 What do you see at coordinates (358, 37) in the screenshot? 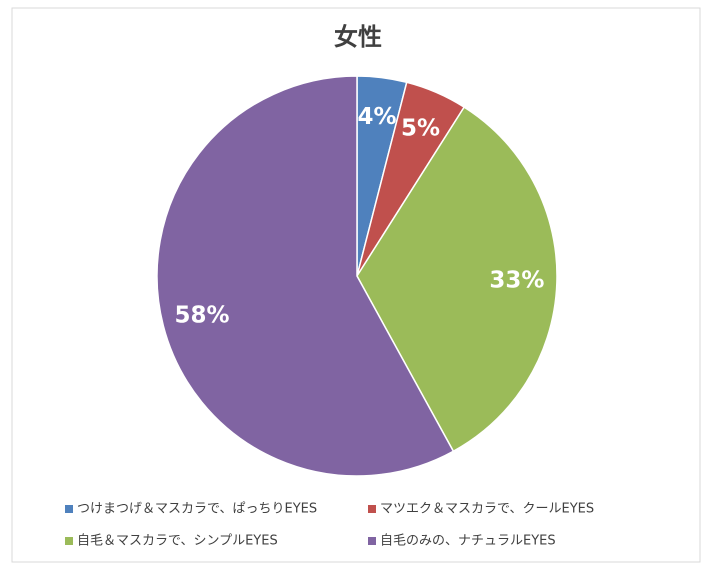
I see `chart-title: 女性` at bounding box center [358, 37].